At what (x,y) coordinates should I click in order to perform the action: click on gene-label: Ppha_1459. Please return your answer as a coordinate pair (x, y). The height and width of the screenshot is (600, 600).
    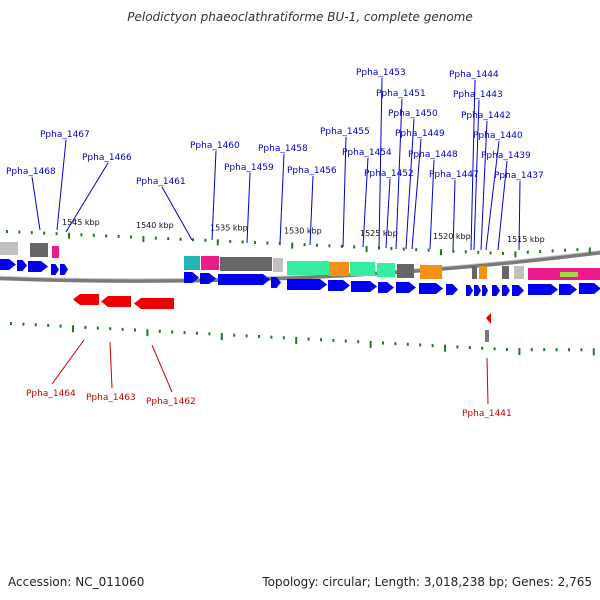
    Looking at the image, I should click on (249, 168).